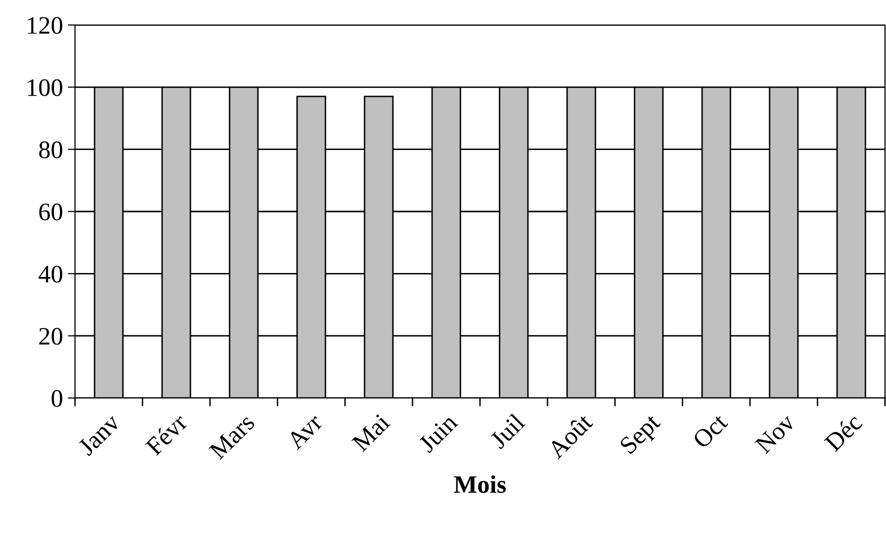  Describe the element at coordinates (232, 436) in the screenshot. I see `x-tick-label: Mars` at that location.